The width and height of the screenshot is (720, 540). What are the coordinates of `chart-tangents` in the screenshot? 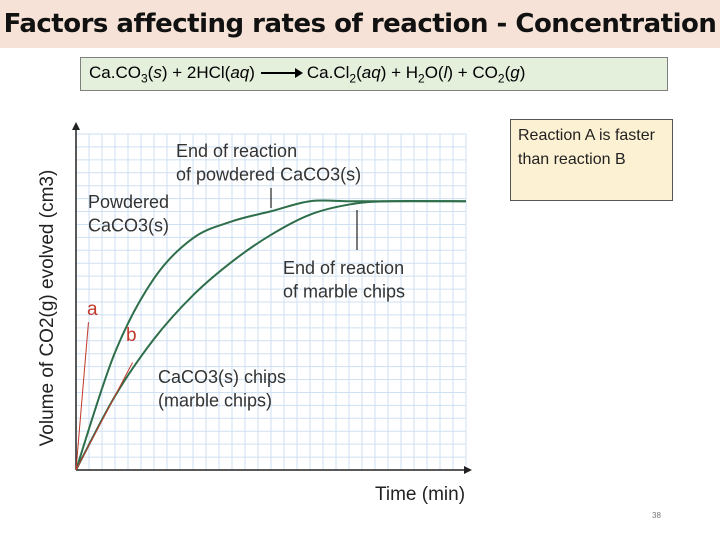 It's located at (104, 396).